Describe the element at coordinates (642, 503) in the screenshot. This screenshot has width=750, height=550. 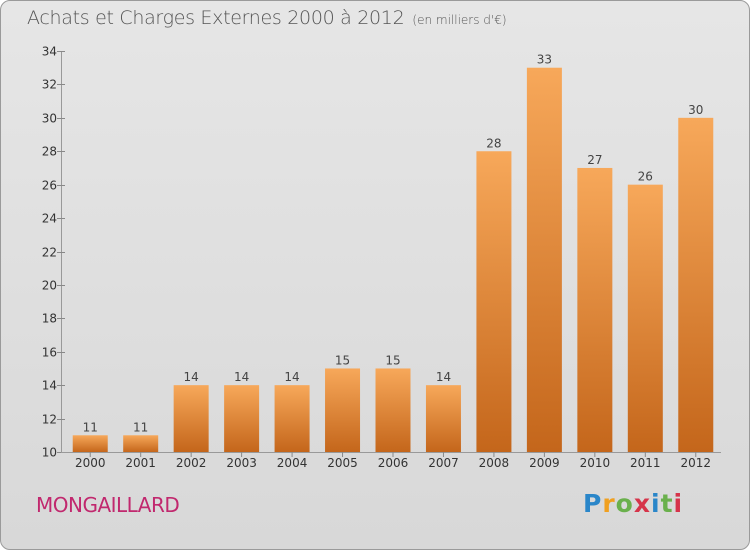
I see `logo-letter: x` at that location.